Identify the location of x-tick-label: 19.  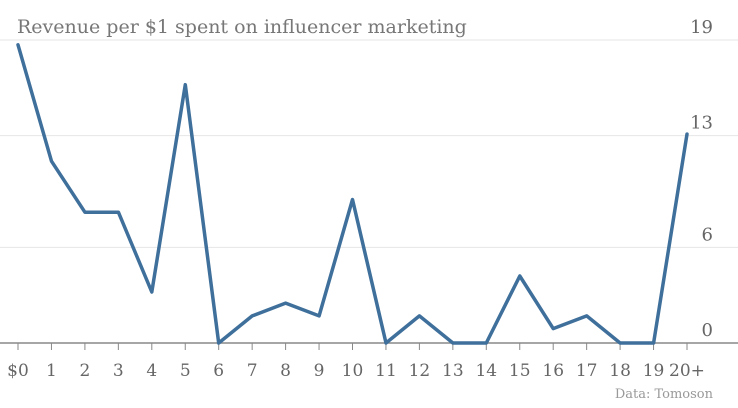
(654, 371).